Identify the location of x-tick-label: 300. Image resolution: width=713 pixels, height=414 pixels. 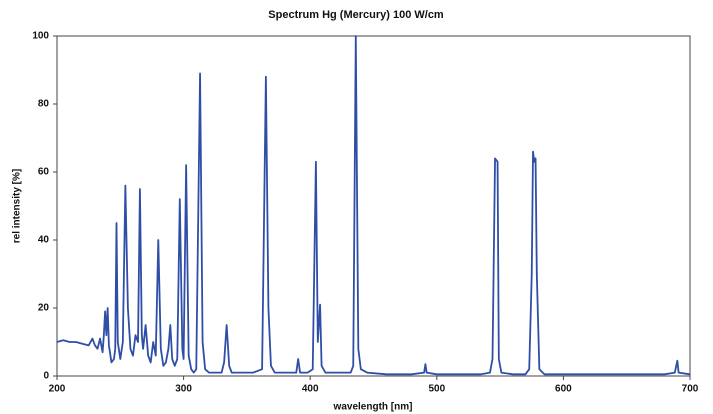
(183, 389).